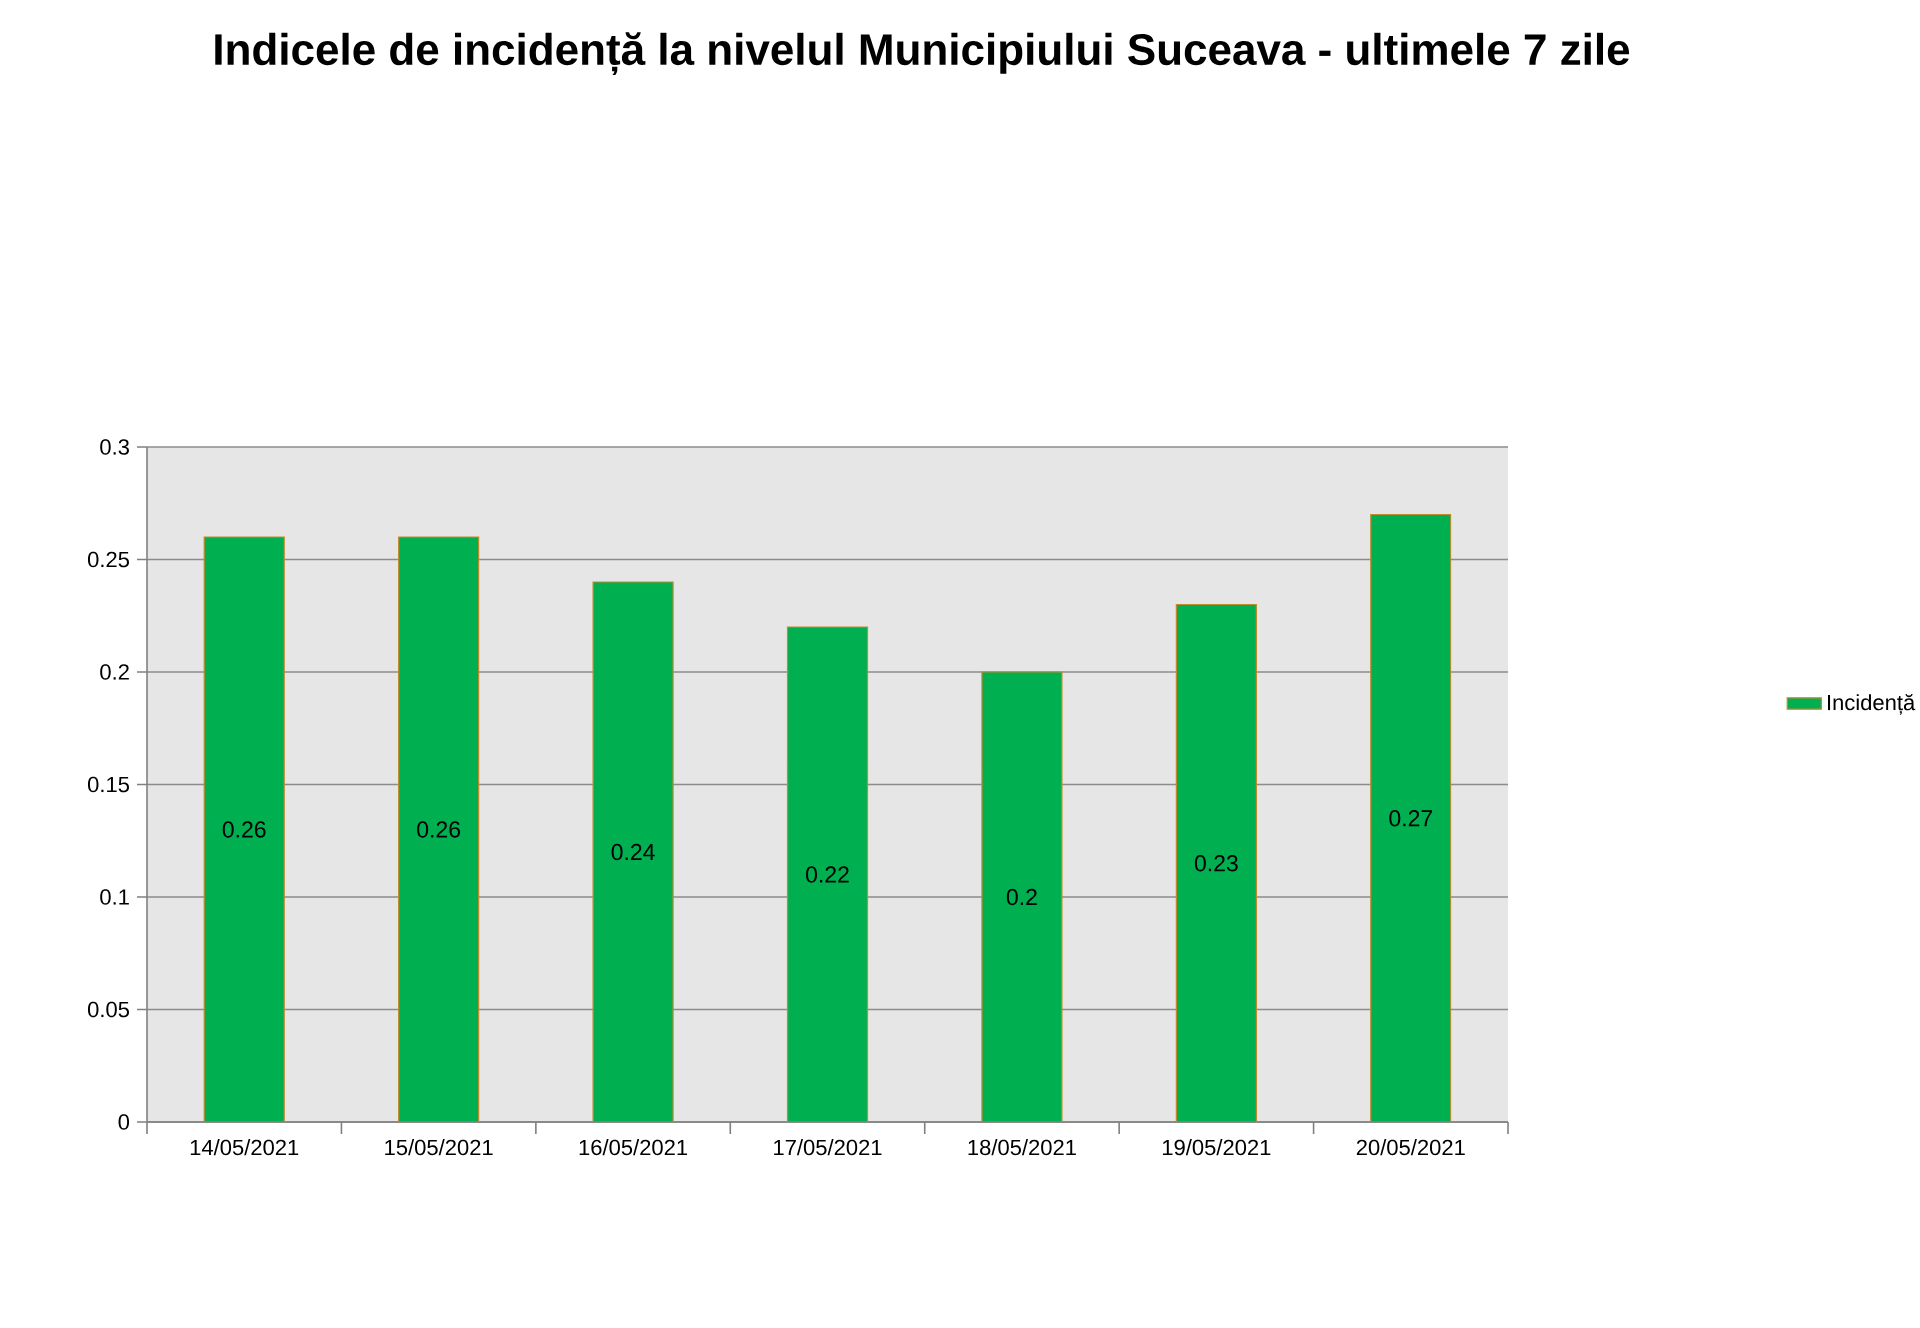 The width and height of the screenshot is (1920, 1328). What do you see at coordinates (108, 1009) in the screenshot?
I see `y-tick-label: 0.05` at bounding box center [108, 1009].